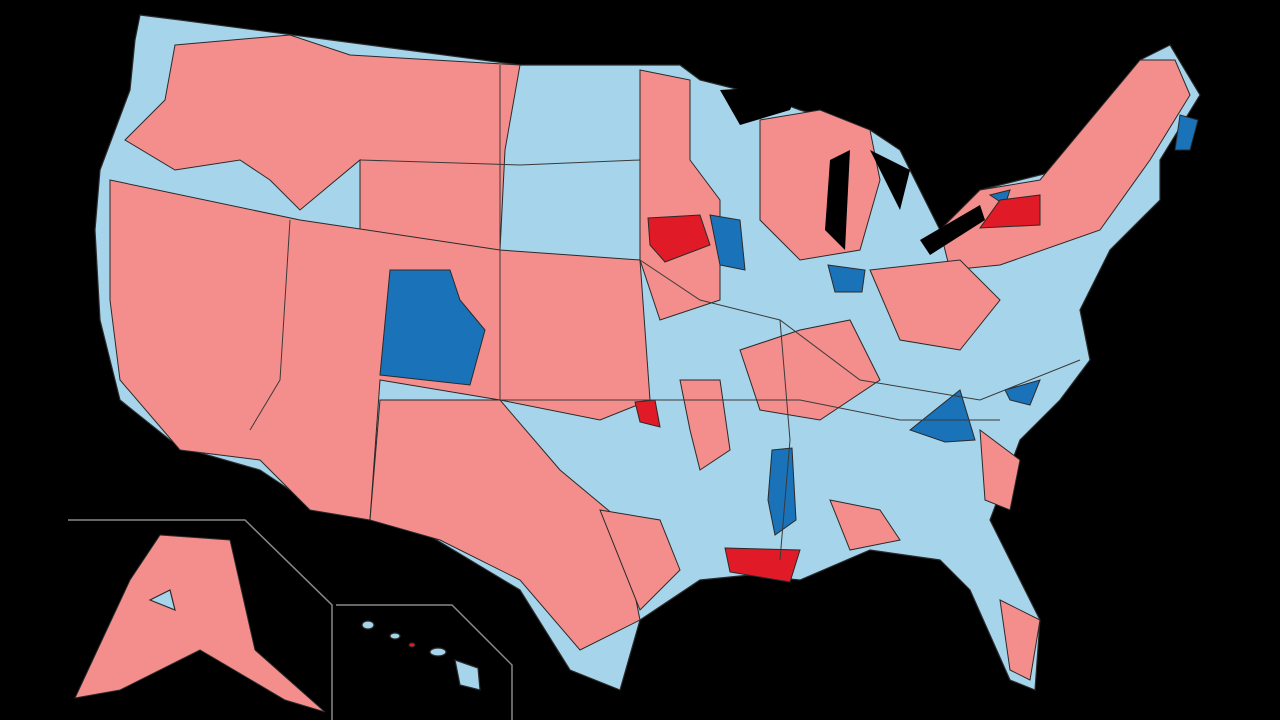 This screenshot has height=720, width=1280. Describe the element at coordinates (421, 655) in the screenshot. I see `hawaii` at that location.